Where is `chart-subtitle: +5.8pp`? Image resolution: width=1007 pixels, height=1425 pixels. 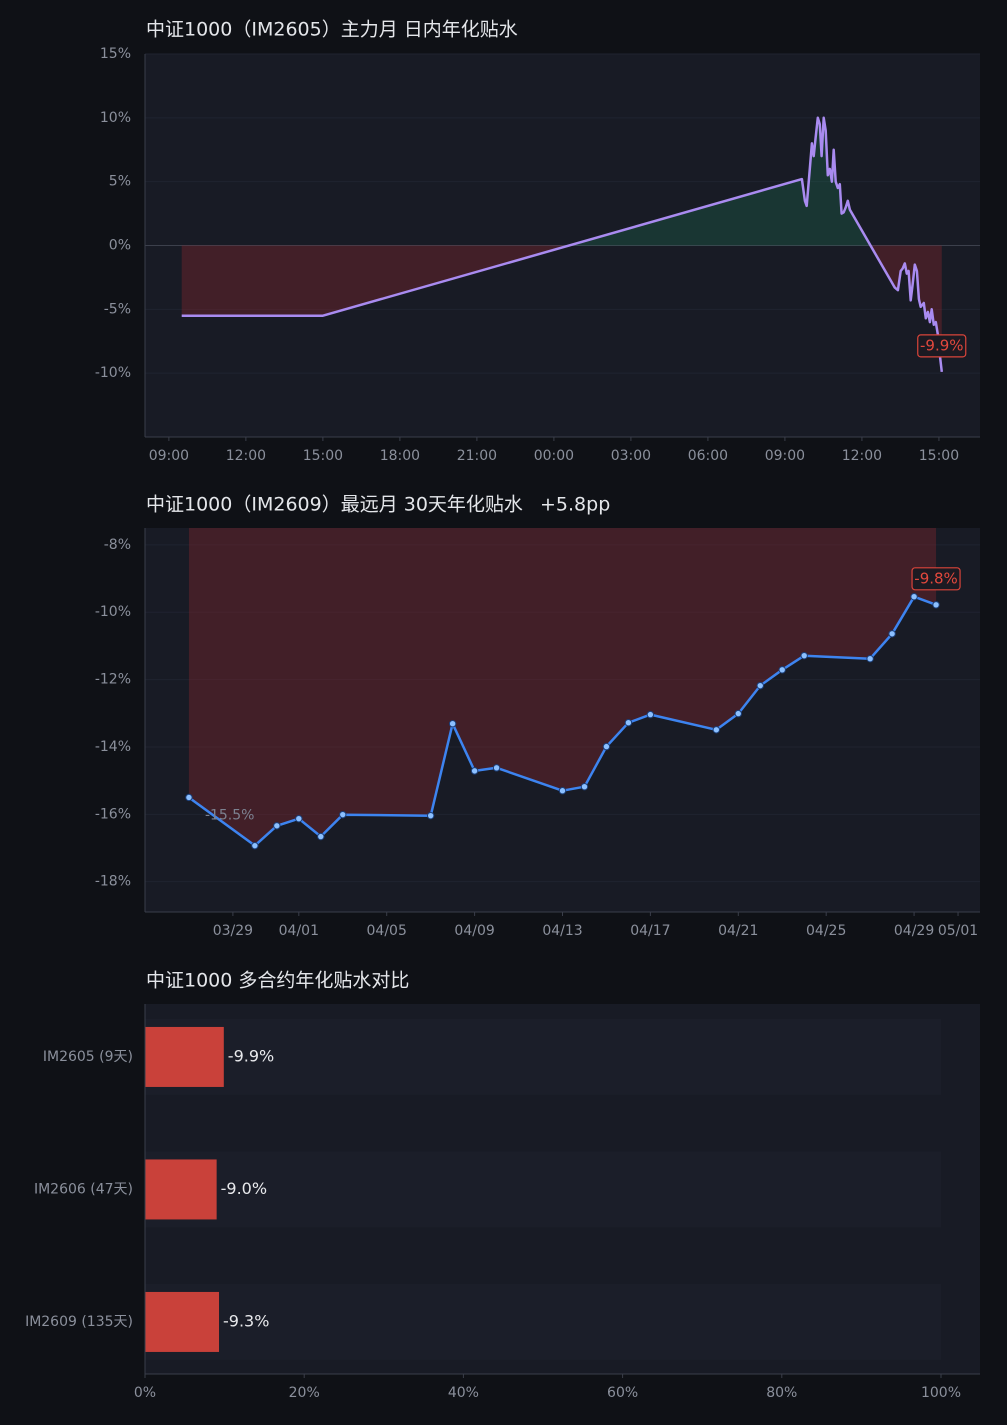 chart-subtitle: +5.8pp is located at coordinates (575, 505).